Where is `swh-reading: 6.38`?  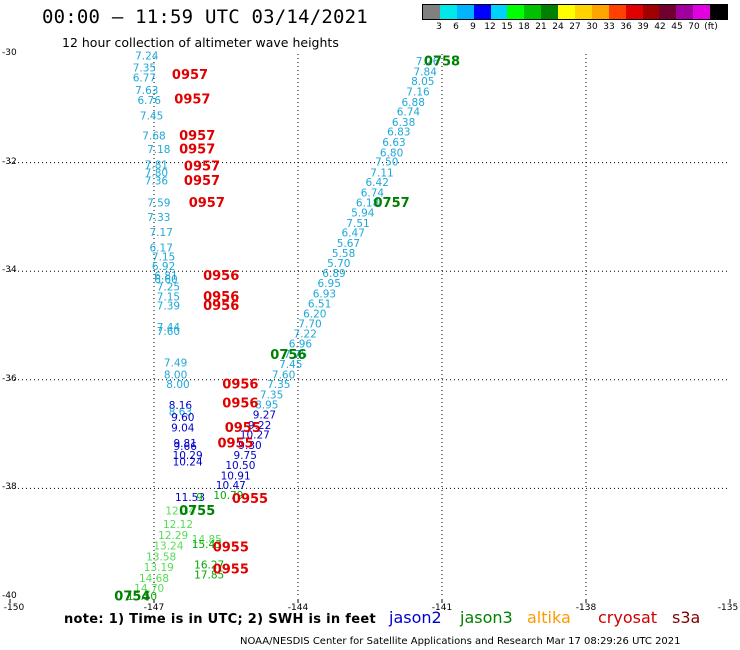 swh-reading: 6.38 is located at coordinates (403, 123).